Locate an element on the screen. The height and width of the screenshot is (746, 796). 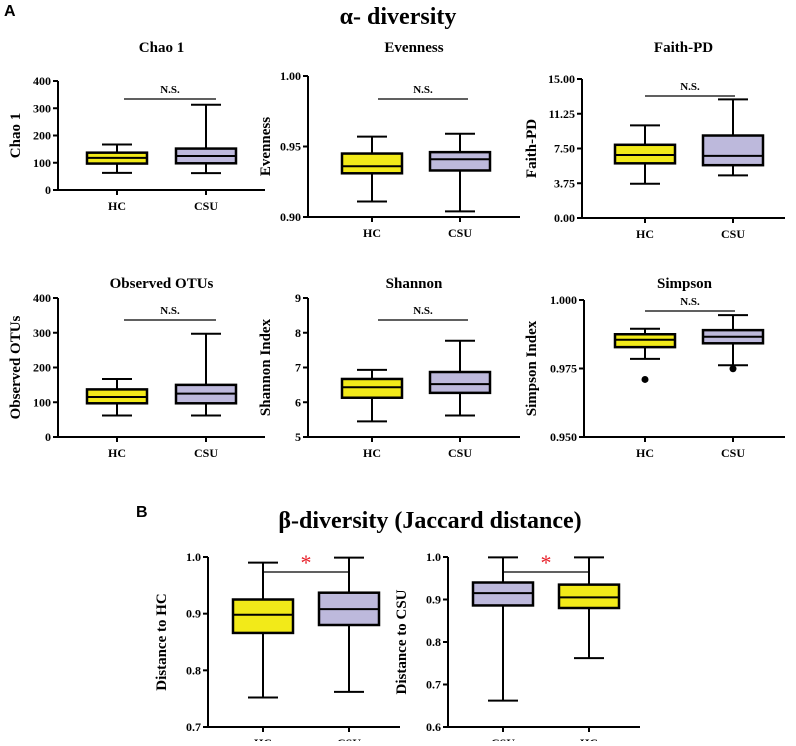
y-tick-label: 9 is located at coordinates (298, 298).